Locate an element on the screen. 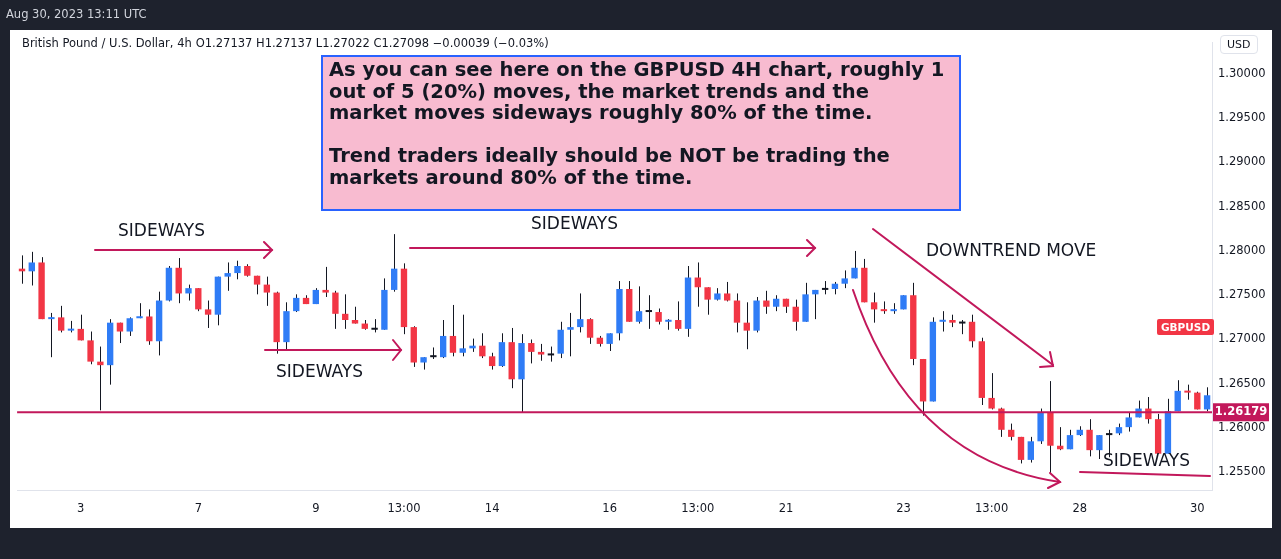 The width and height of the screenshot is (1281, 559). x-tick-label: 21 is located at coordinates (786, 507).